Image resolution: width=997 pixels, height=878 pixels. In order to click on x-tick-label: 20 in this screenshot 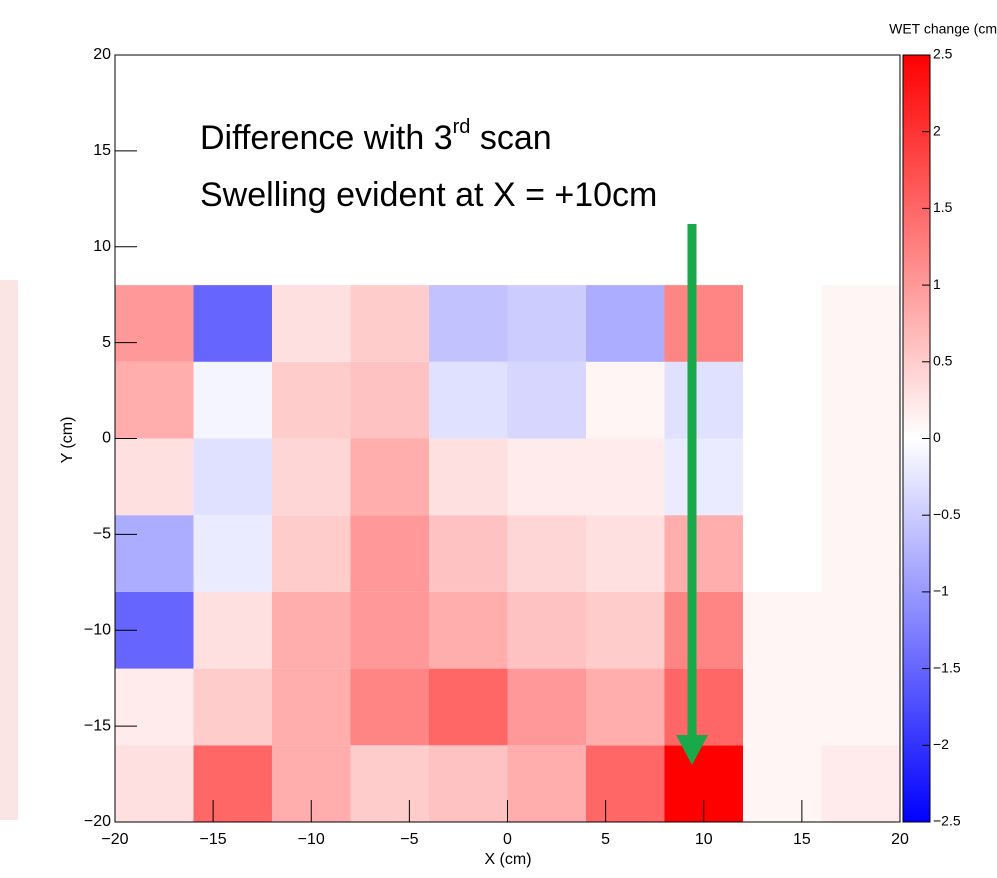, I will do `click(900, 839)`.